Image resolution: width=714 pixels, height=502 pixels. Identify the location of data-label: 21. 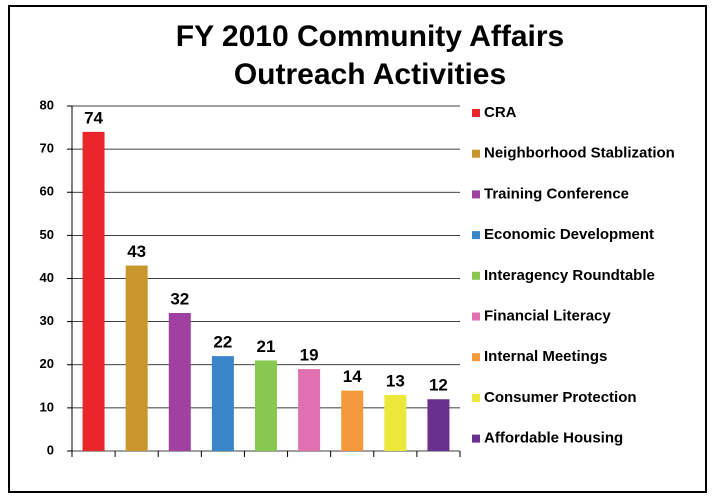
(266, 346).